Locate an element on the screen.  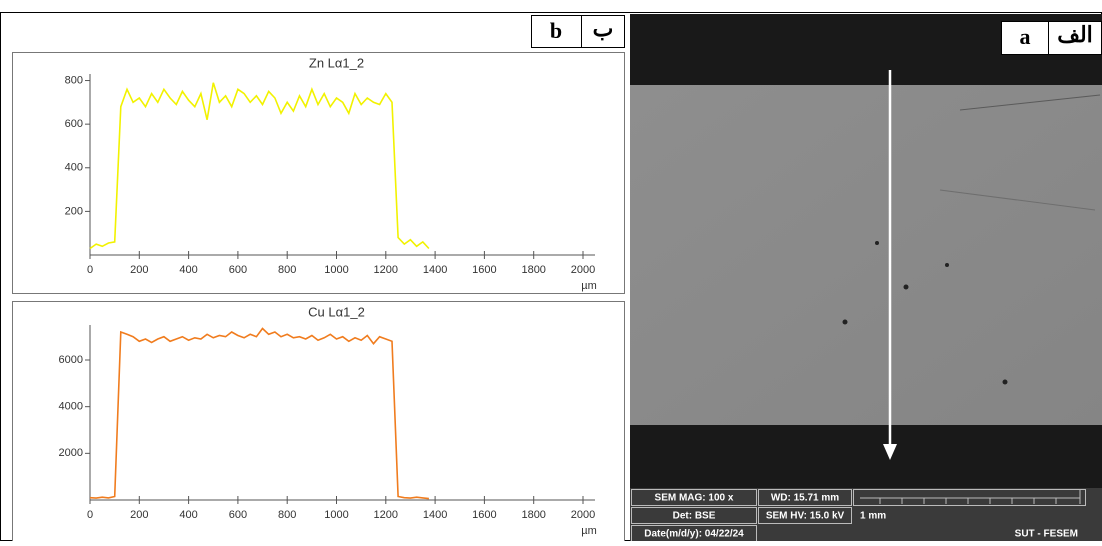
y-tick-label: 600 is located at coordinates (74, 124).